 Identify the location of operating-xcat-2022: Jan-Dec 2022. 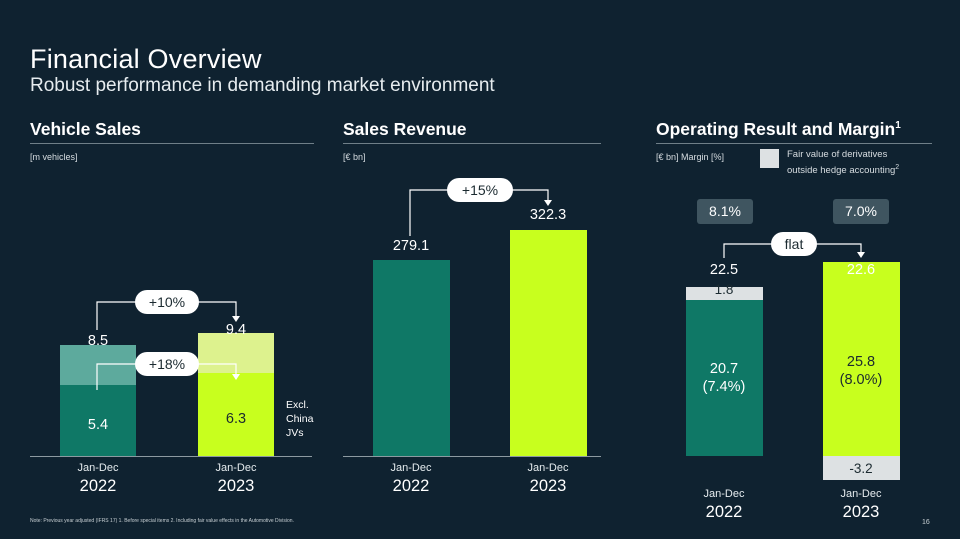
(724, 505).